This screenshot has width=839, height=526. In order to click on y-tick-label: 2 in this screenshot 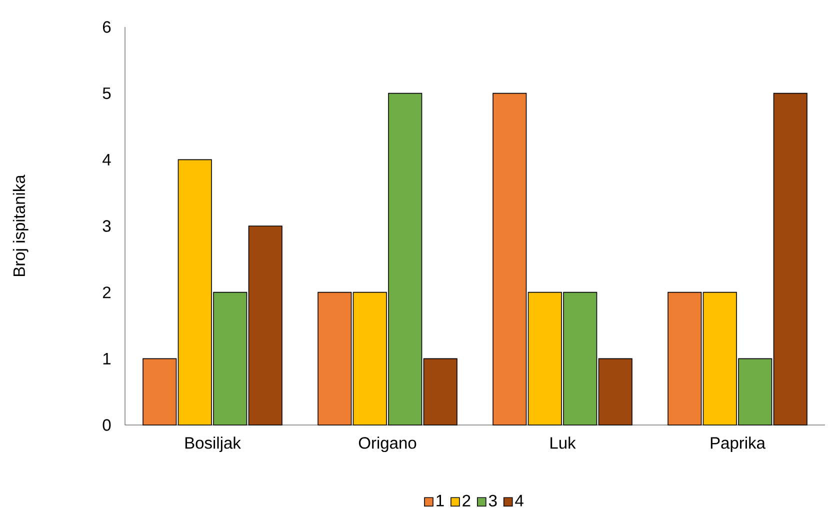, I will do `click(106, 292)`.